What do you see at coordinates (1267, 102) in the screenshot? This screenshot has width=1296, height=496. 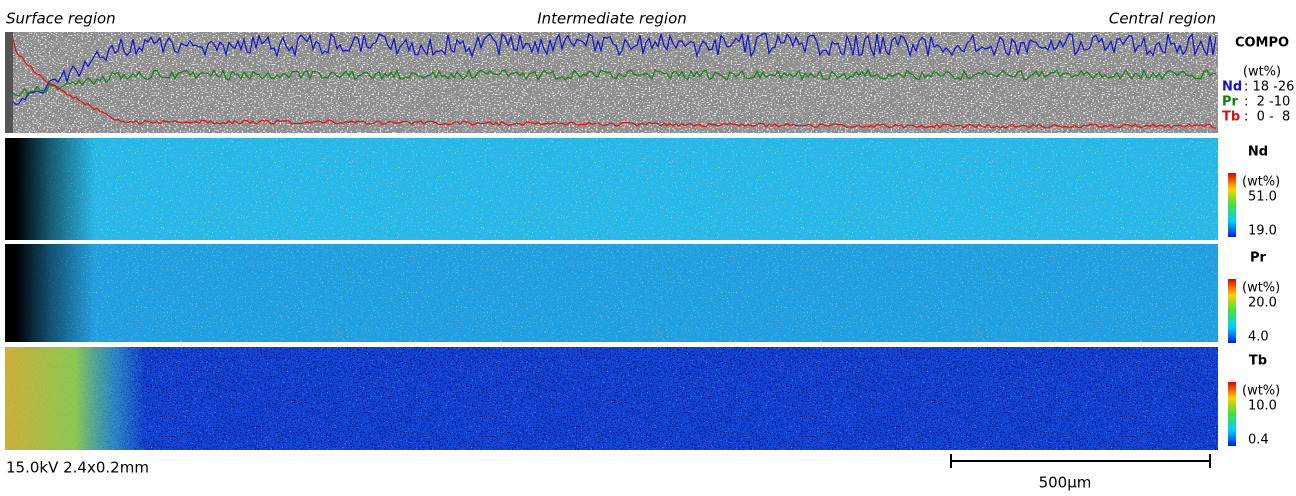 I see `element-range: : 2 -10` at bounding box center [1267, 102].